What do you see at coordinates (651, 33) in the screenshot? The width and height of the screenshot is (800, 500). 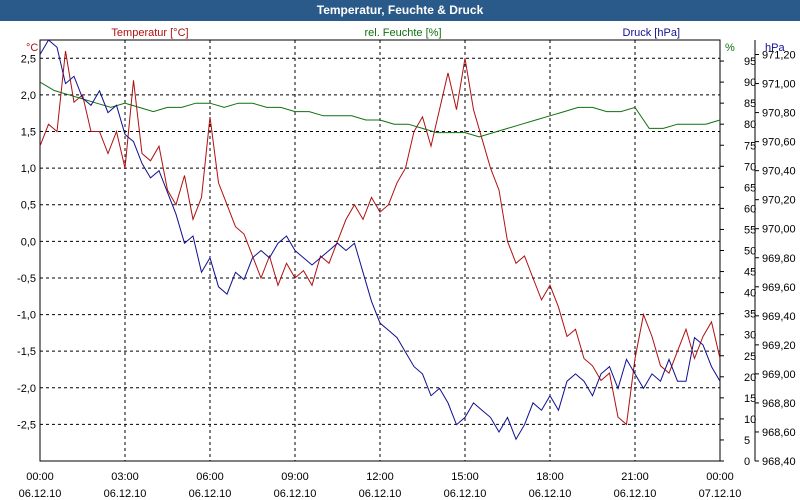 I see `legend-pressure: Druck [hPa]` at bounding box center [651, 33].